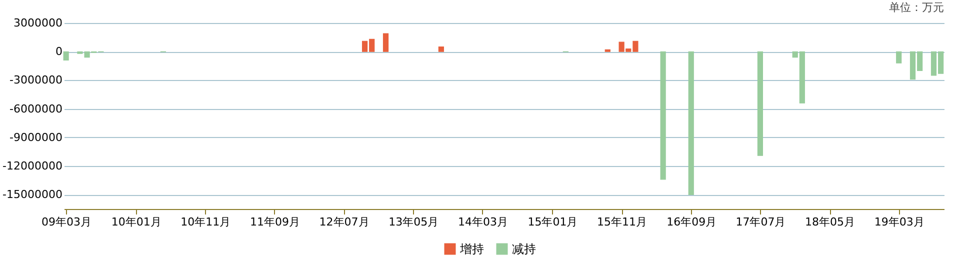 The width and height of the screenshot is (959, 278). Describe the element at coordinates (916, 7) in the screenshot. I see `text: 单位：万元` at that location.